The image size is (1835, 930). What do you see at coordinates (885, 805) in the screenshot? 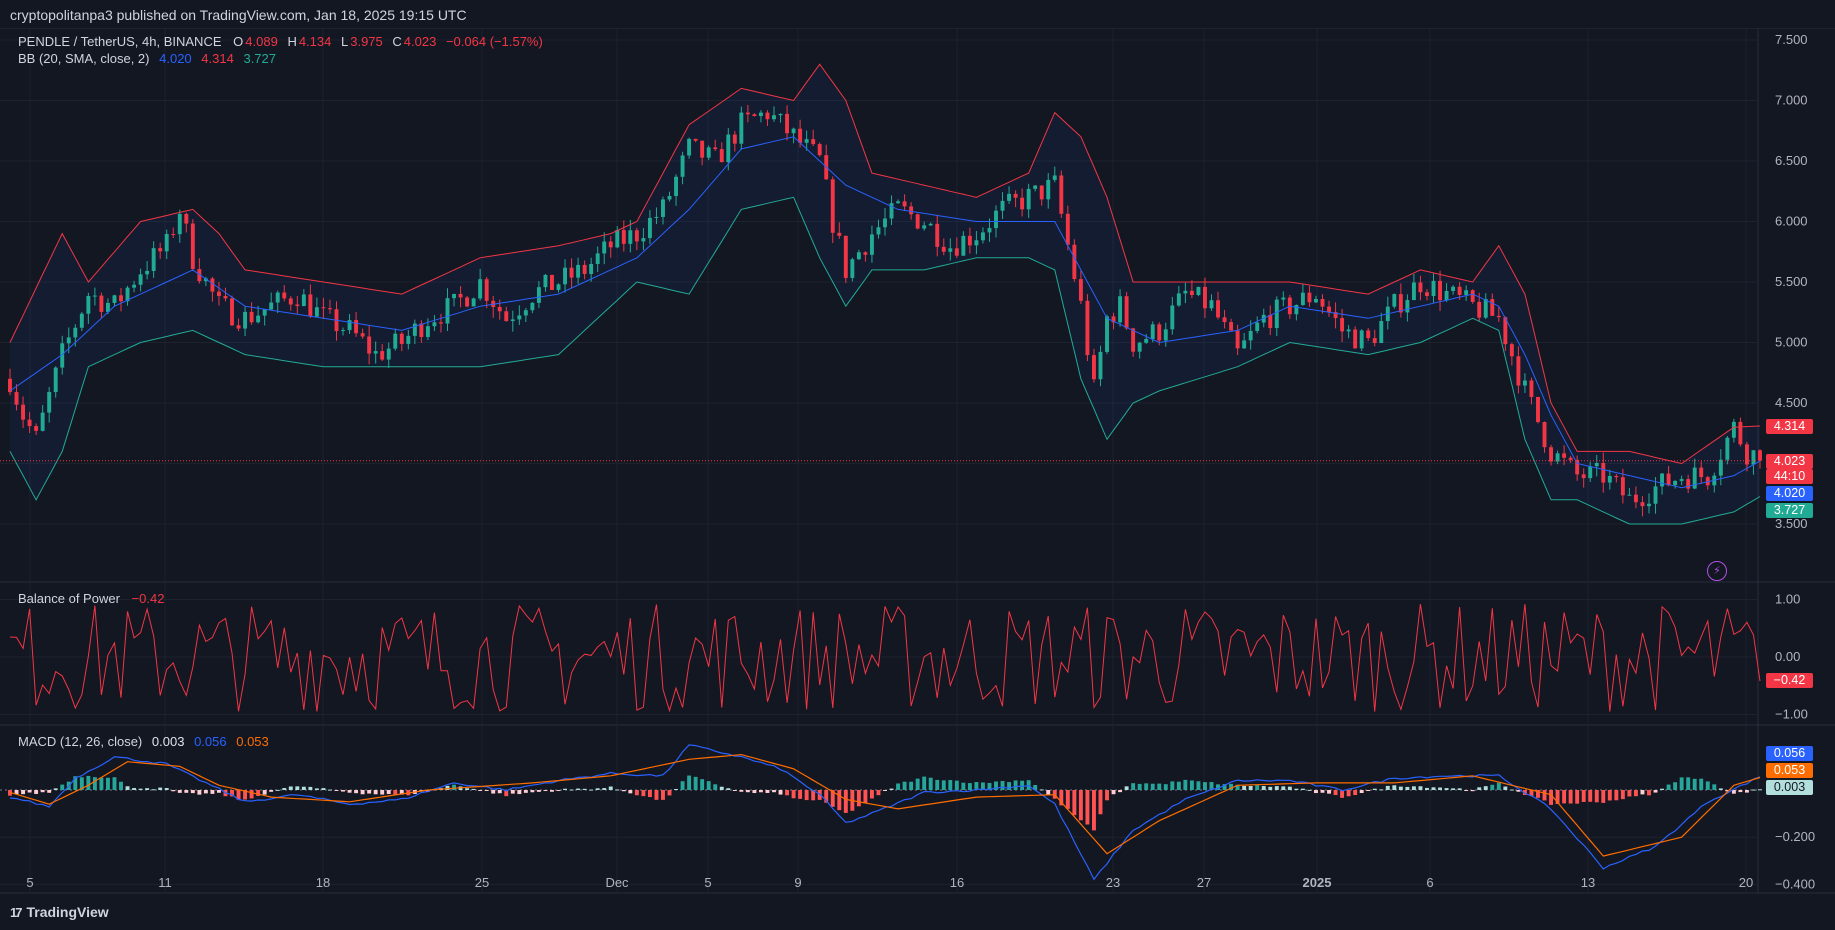
I see `macd-signal-line` at bounding box center [885, 805].